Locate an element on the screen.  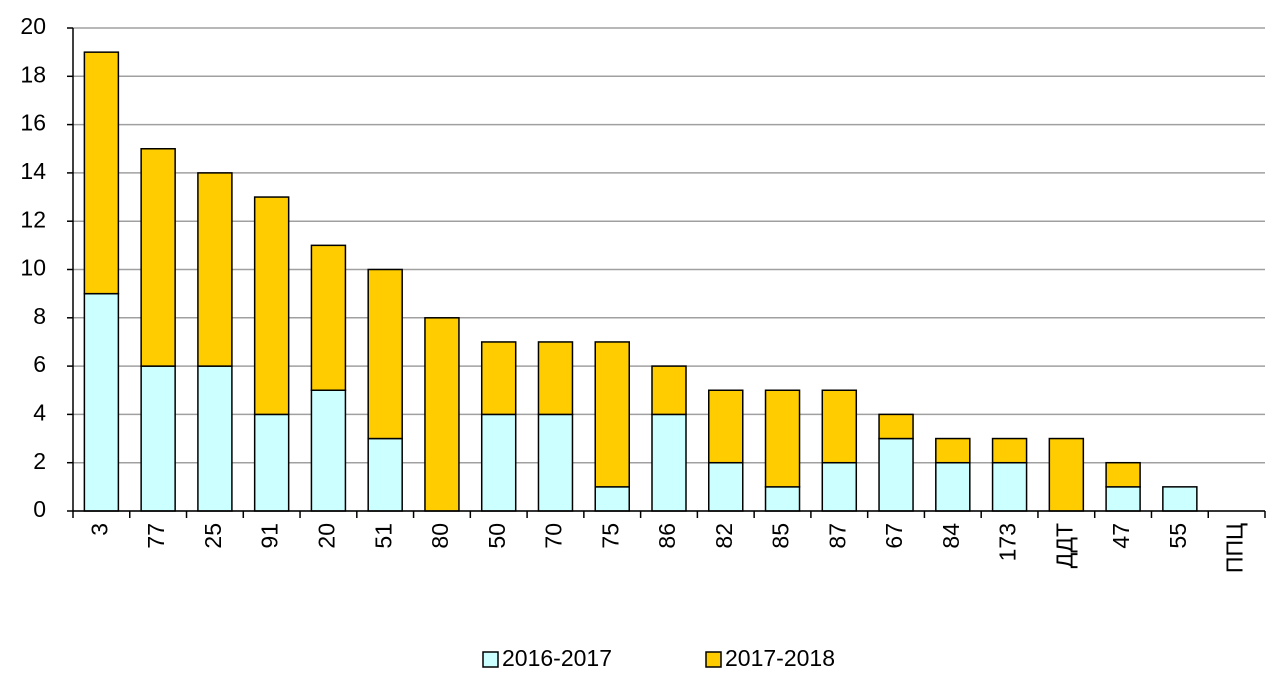
x-tick-label: 25 is located at coordinates (213, 536).